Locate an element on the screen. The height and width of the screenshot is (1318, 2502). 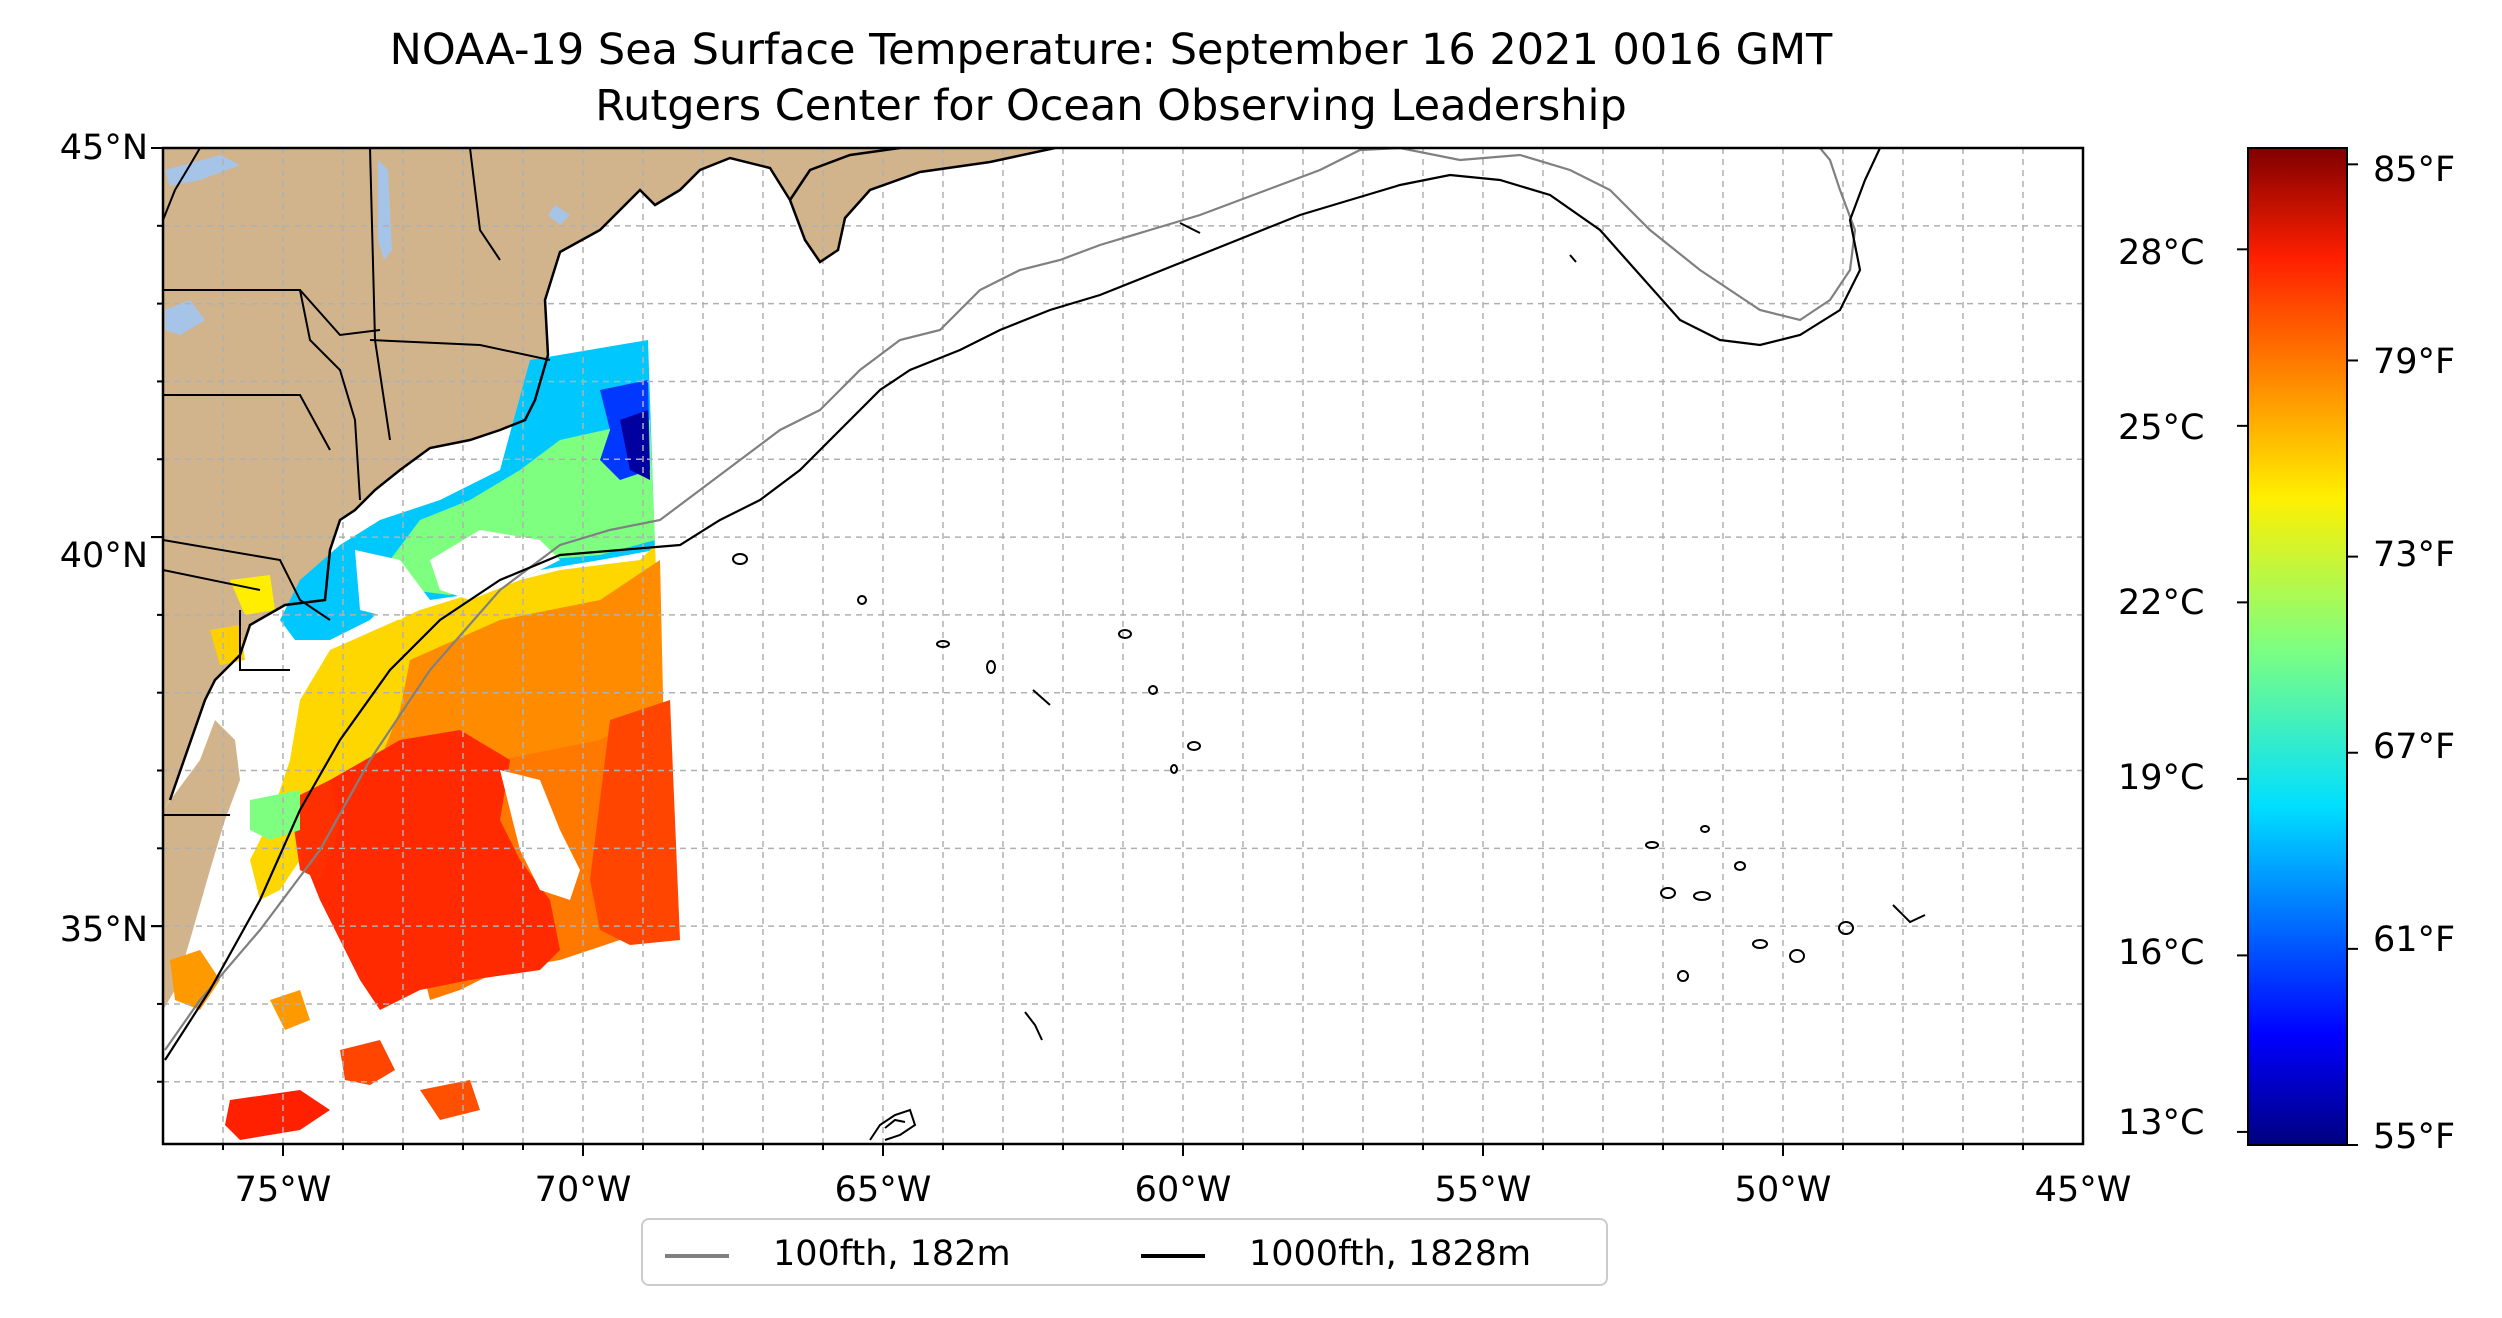
colorbar-fahrenheit-label: 73°F is located at coordinates (2414, 555).